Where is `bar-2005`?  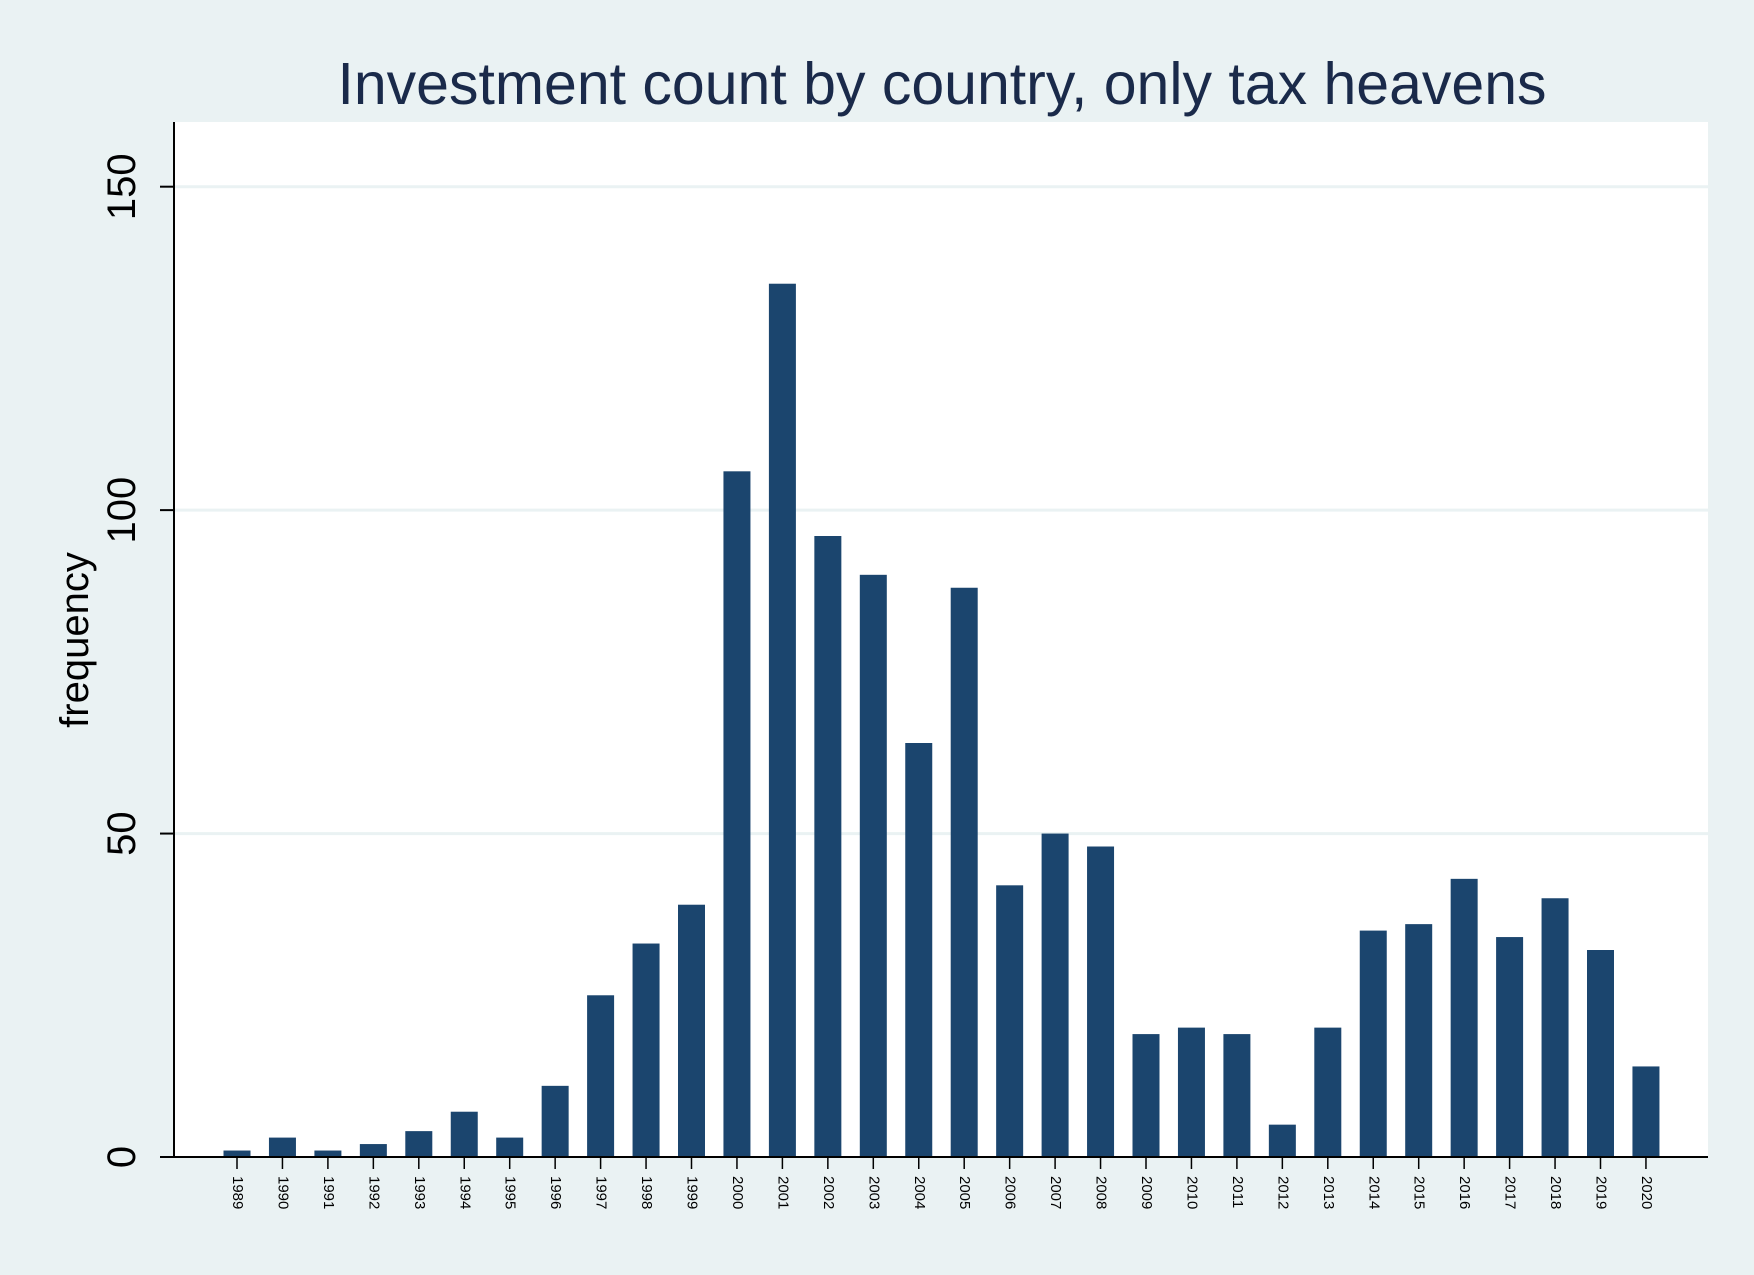
bar-2005 is located at coordinates (964, 872).